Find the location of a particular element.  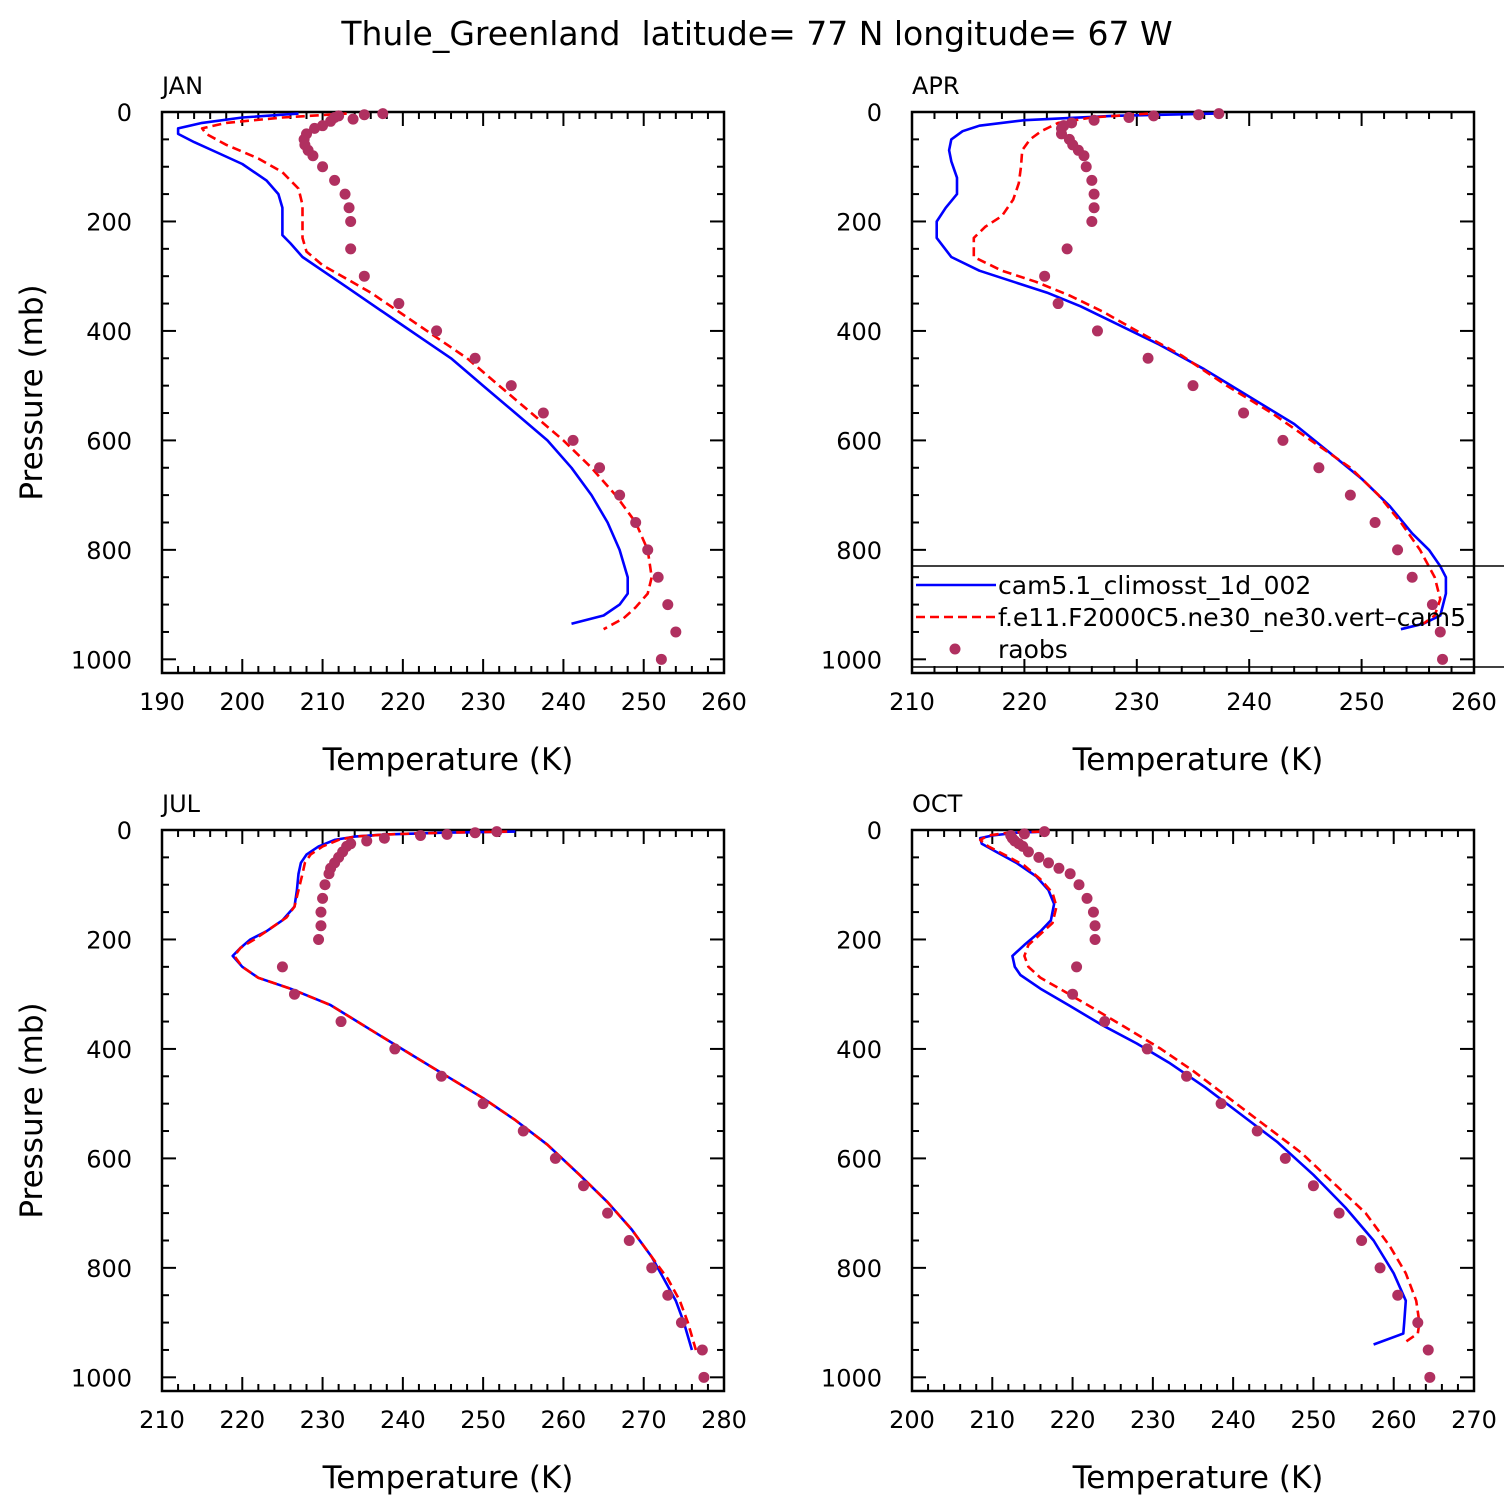

y-tick-label: 800 is located at coordinates (109, 1269).